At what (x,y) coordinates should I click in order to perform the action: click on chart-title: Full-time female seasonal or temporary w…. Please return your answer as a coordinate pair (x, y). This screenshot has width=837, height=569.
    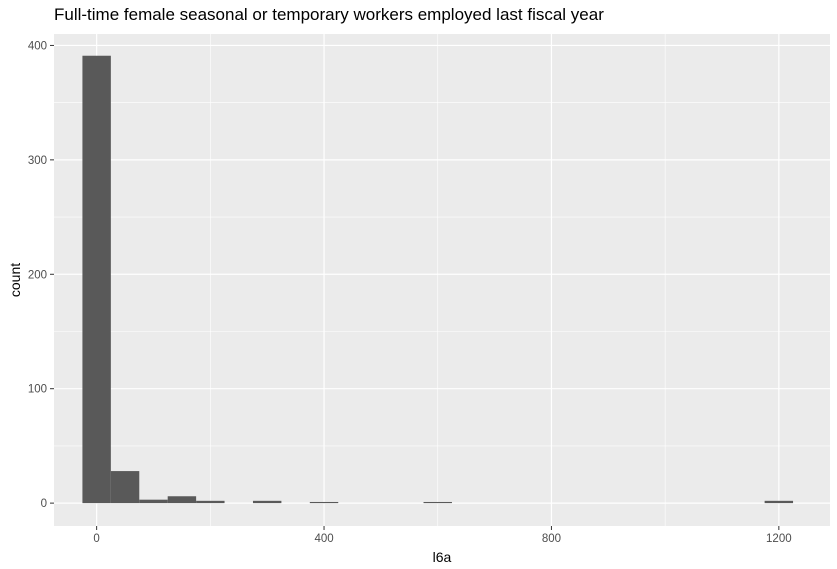
    Looking at the image, I should click on (329, 14).